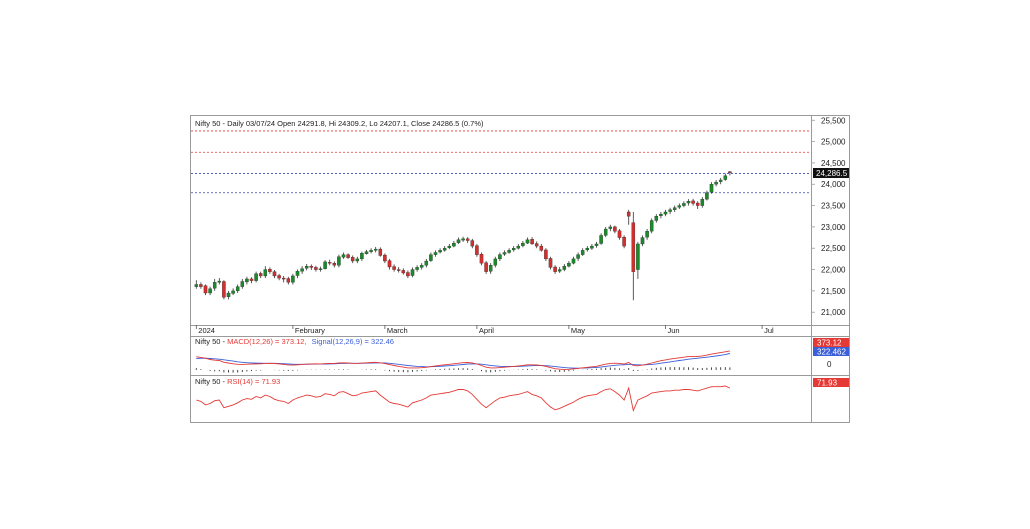 Image resolution: width=1030 pixels, height=529 pixels. Describe the element at coordinates (310, 330) in the screenshot. I see `date-tick-label: February` at that location.